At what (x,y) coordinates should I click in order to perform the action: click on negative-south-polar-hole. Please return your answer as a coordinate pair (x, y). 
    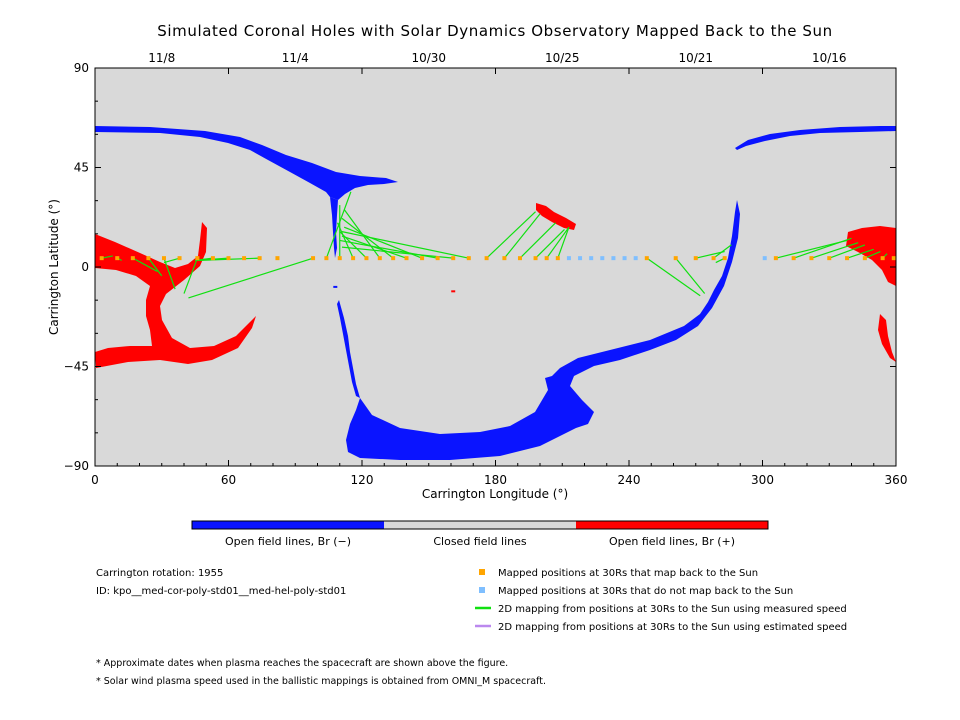
    Looking at the image, I should click on (543, 330).